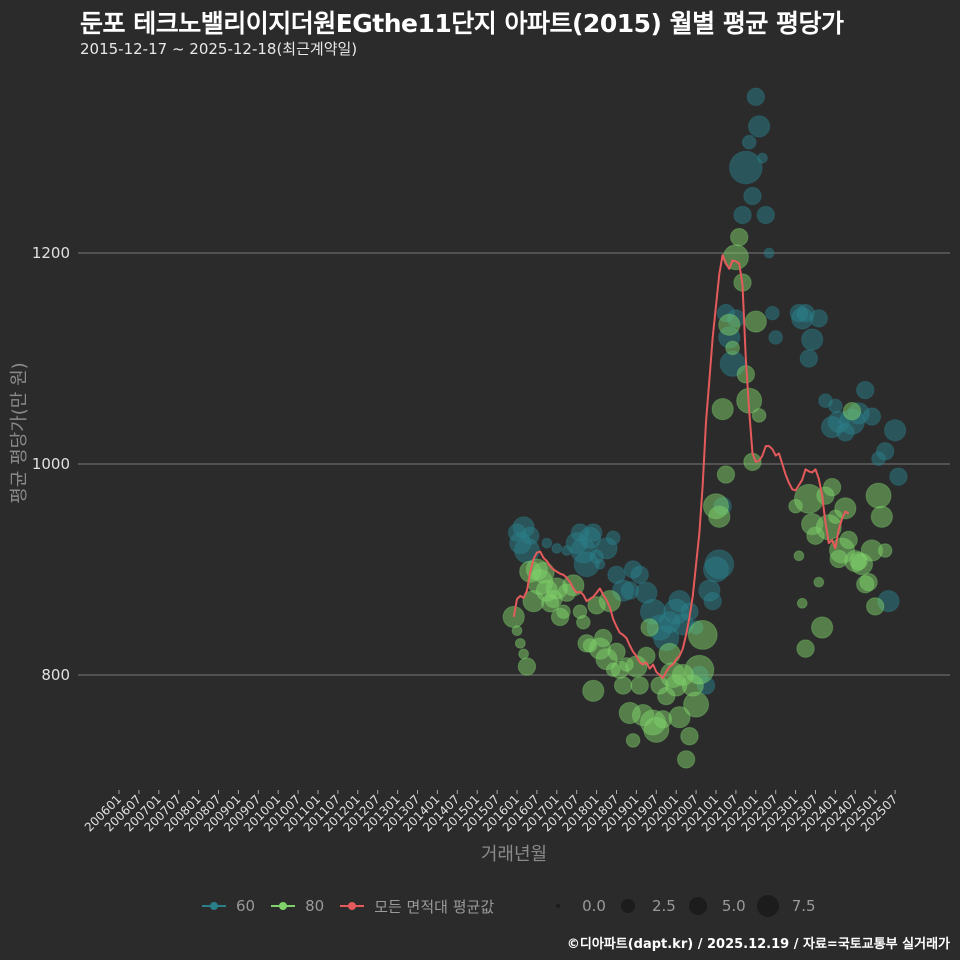 The height and width of the screenshot is (960, 960). I want to click on legend-key-60-icon, so click(214, 906).